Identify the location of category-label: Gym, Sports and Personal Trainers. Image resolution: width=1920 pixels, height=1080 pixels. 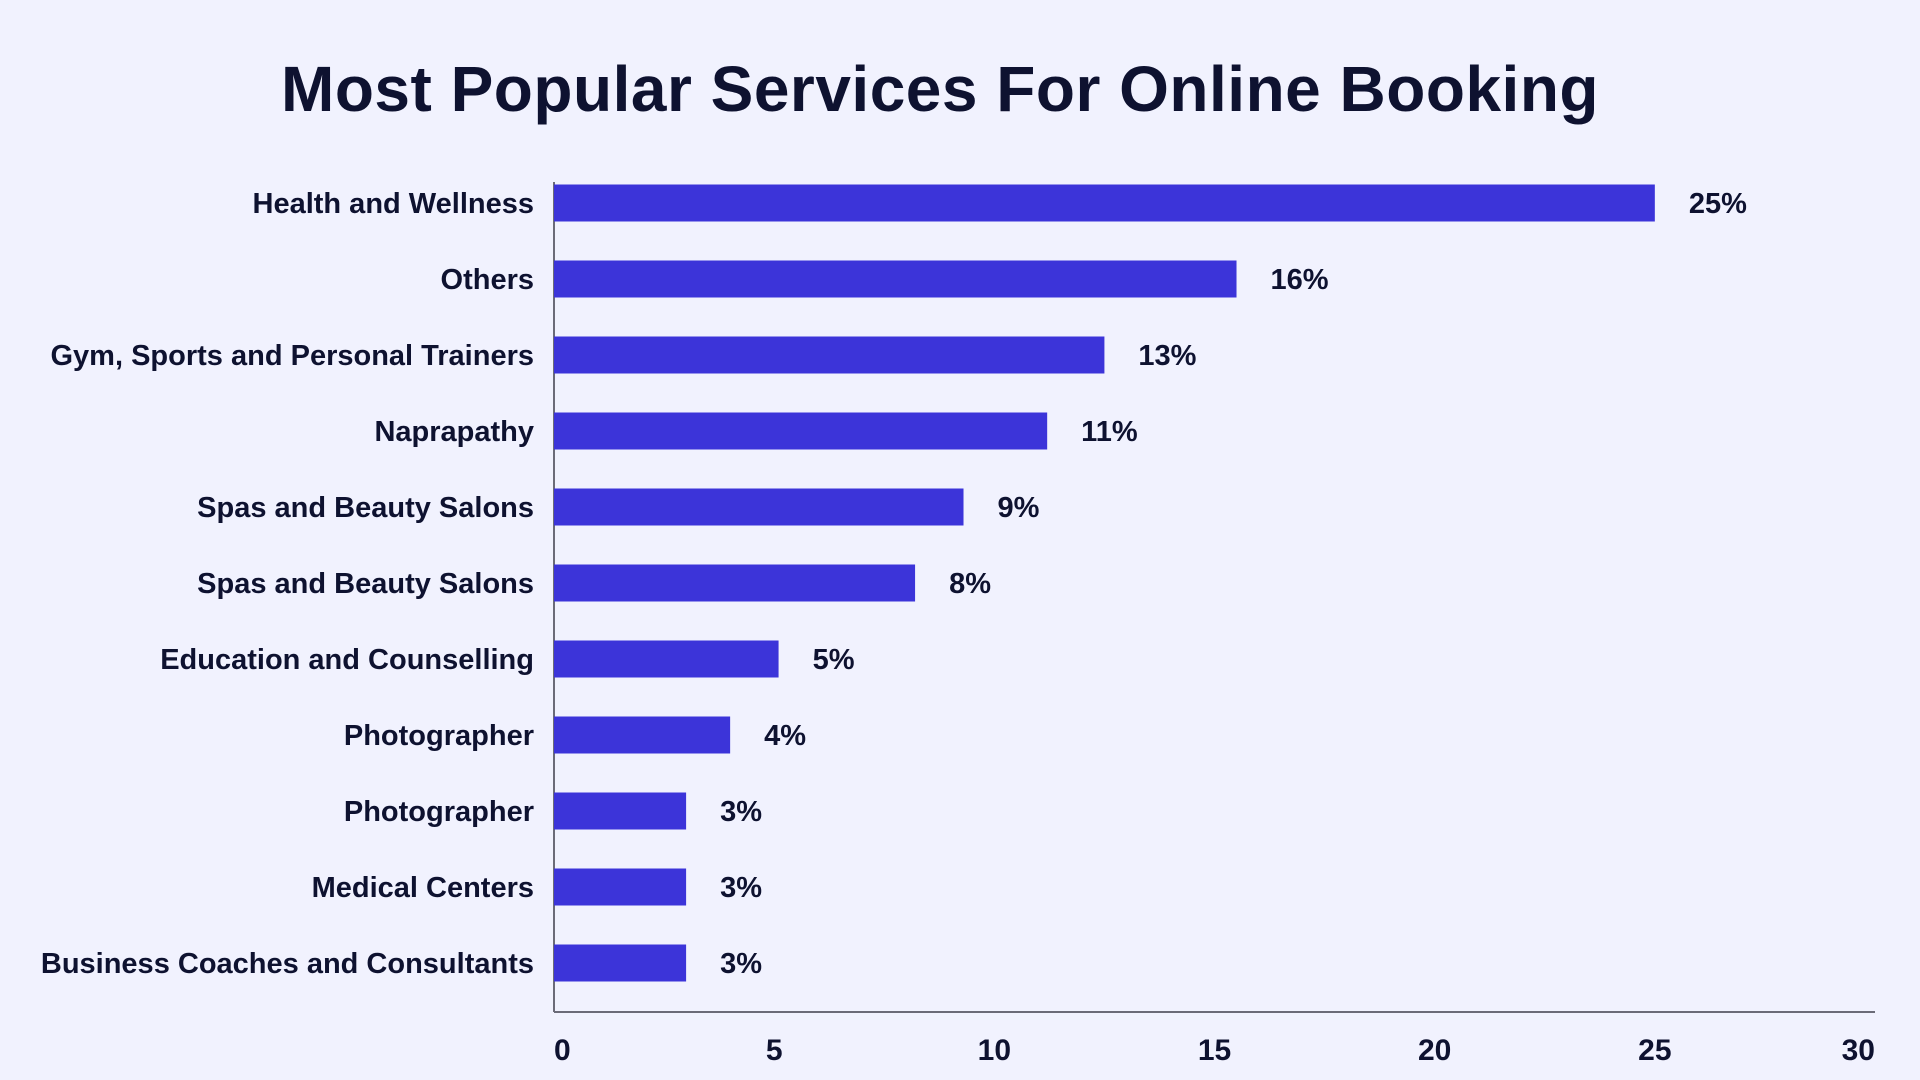
(293, 356).